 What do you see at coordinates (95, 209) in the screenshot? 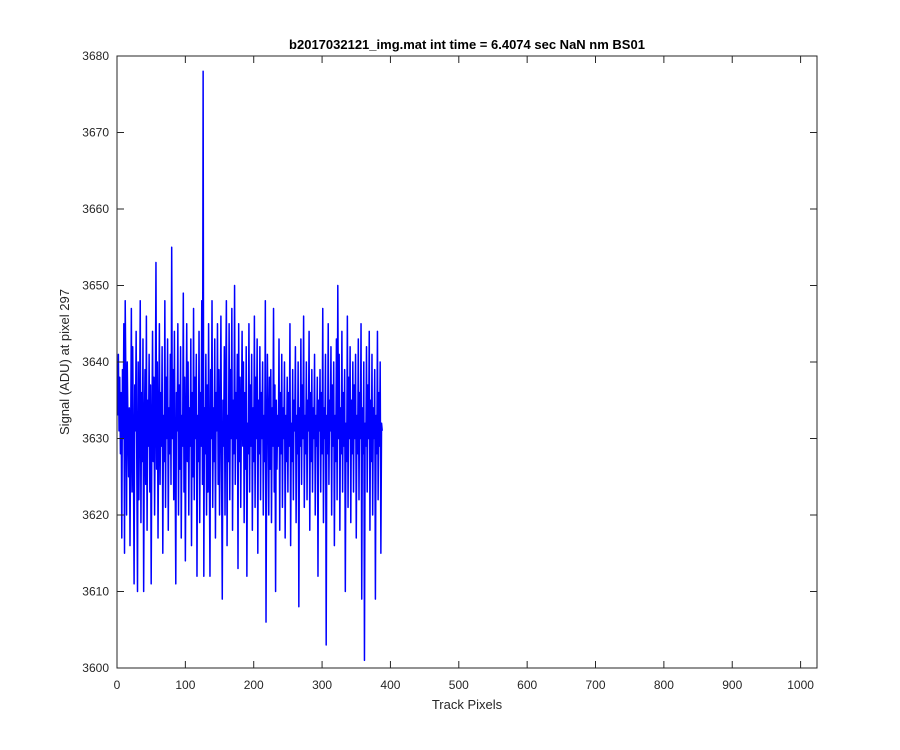
I see `y-tick-label: 3660` at bounding box center [95, 209].